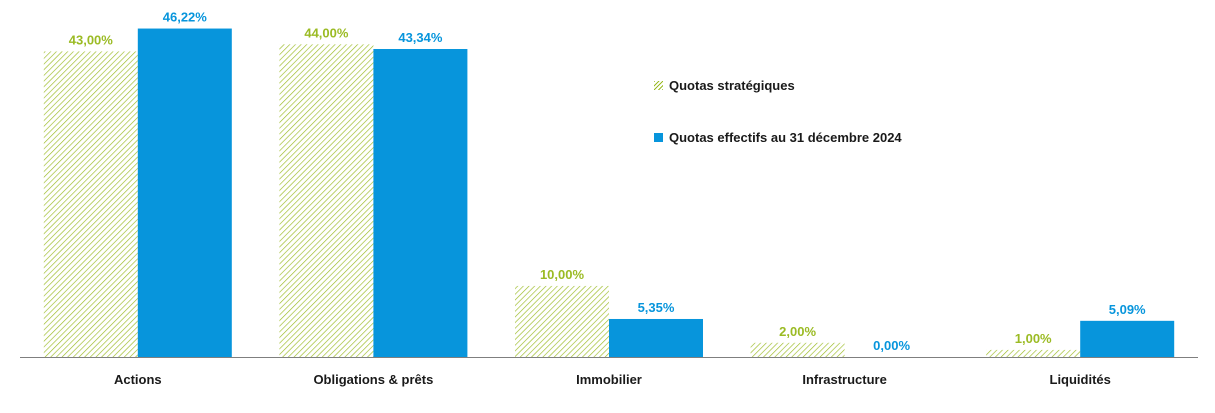 The width and height of the screenshot is (1215, 413). What do you see at coordinates (420, 203) in the screenshot?
I see `bar-effective-obligations-prets` at bounding box center [420, 203].